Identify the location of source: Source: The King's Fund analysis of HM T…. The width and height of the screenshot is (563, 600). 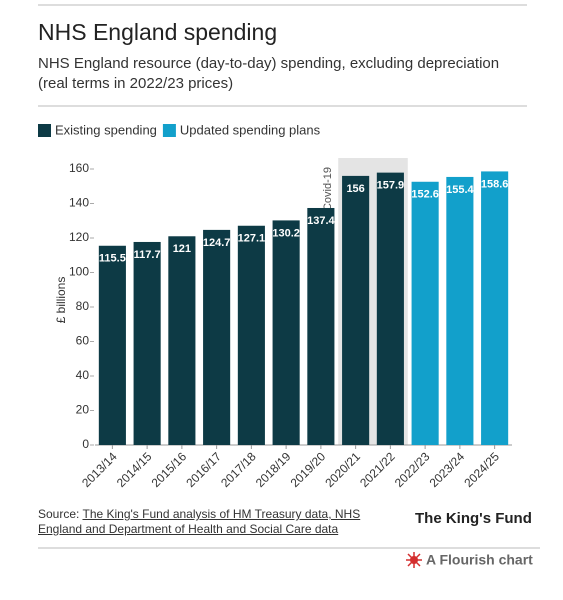
(218, 522).